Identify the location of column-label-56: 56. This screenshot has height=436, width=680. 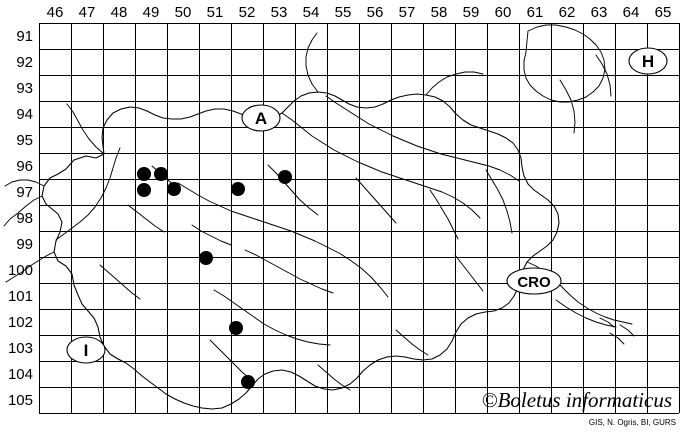
(375, 12).